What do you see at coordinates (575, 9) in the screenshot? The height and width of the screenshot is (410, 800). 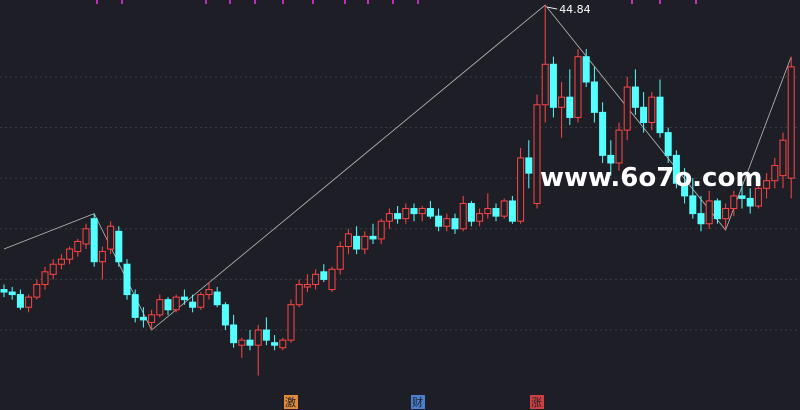 I see `peak-label: 44.84` at bounding box center [575, 9].